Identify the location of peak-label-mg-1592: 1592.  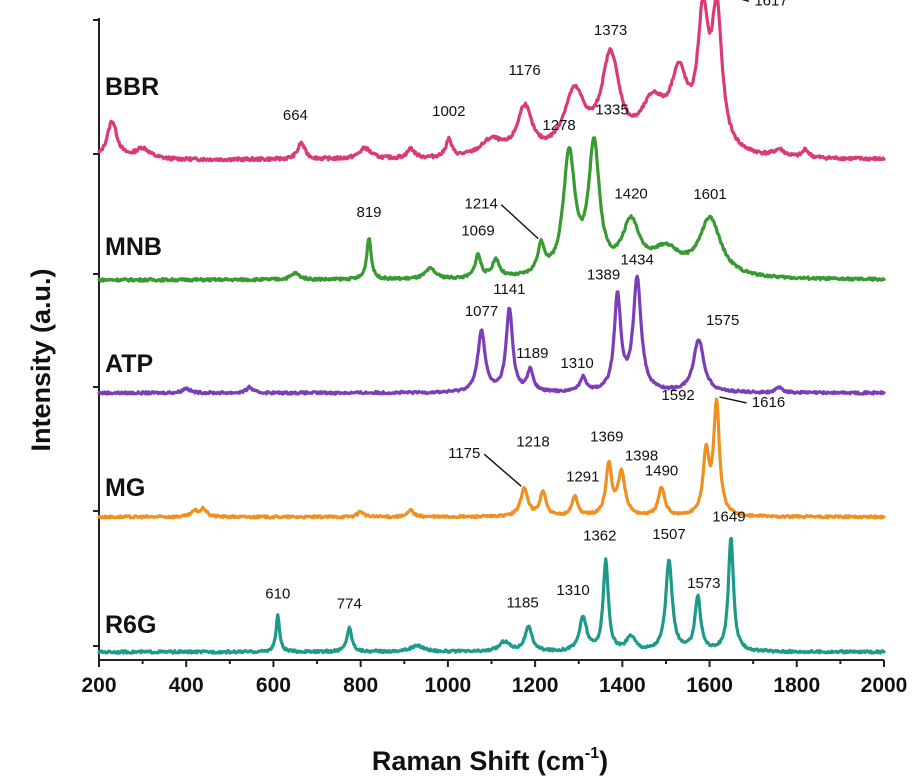
(677, 395).